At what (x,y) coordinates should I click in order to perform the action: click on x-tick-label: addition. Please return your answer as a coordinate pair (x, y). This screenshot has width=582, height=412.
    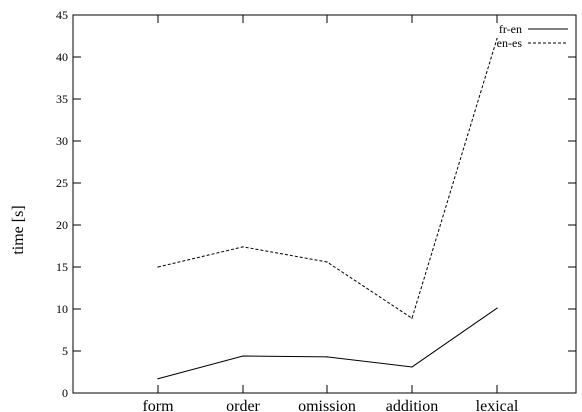
    Looking at the image, I should click on (412, 405).